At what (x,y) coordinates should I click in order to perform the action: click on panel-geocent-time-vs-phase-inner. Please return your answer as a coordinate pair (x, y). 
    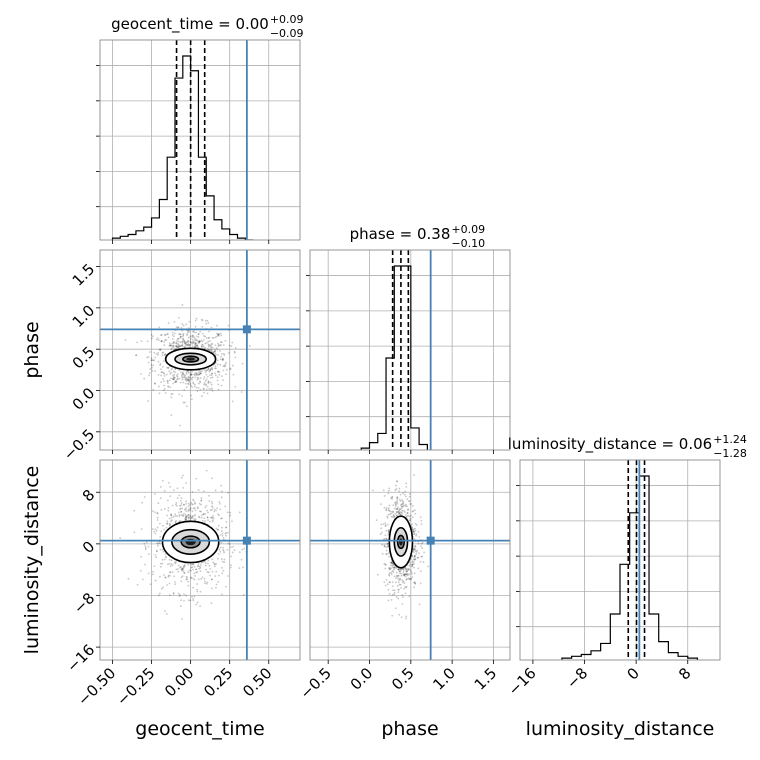
    Looking at the image, I should click on (200, 350).